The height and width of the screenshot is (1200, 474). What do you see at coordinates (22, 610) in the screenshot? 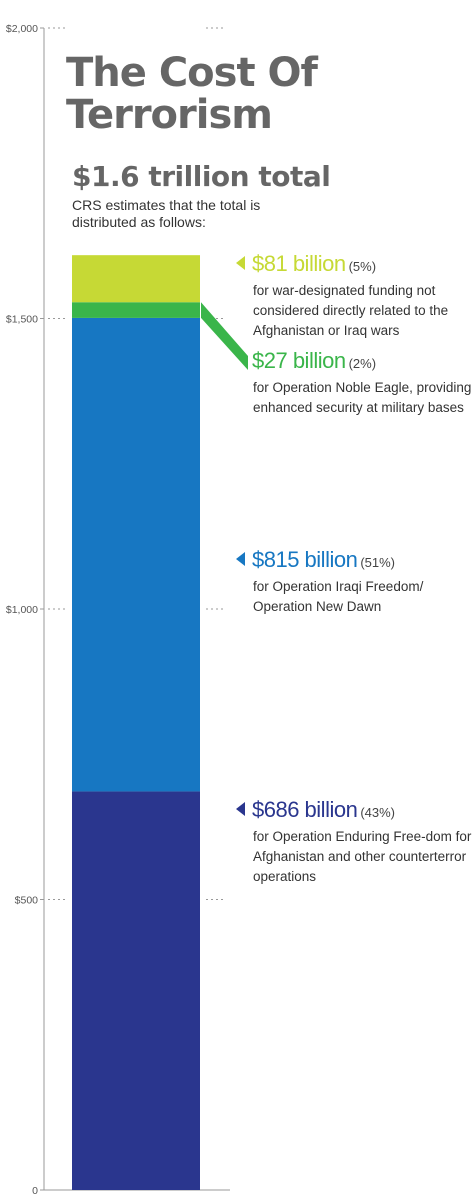
I see `y-tick-label: $1,000` at bounding box center [22, 610].